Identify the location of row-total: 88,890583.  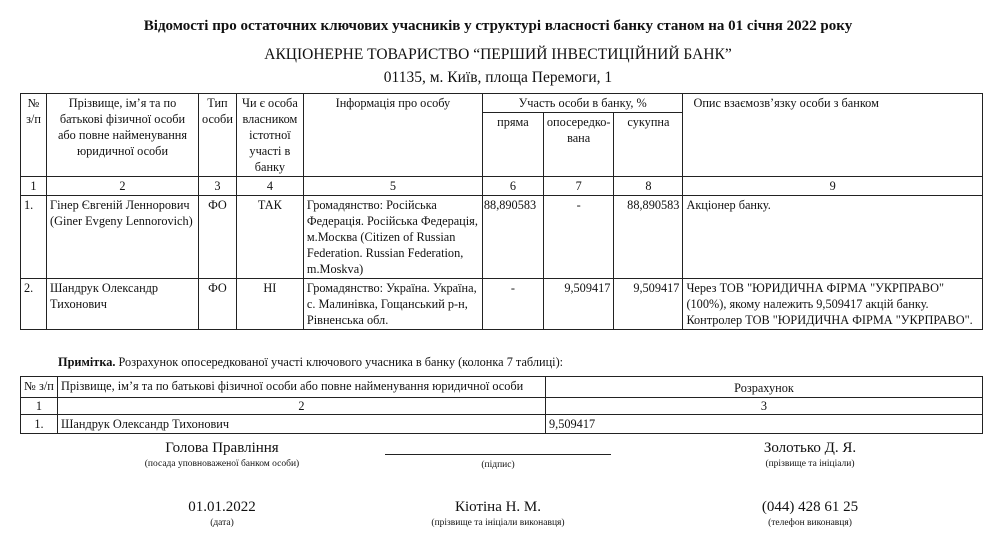
(648, 237).